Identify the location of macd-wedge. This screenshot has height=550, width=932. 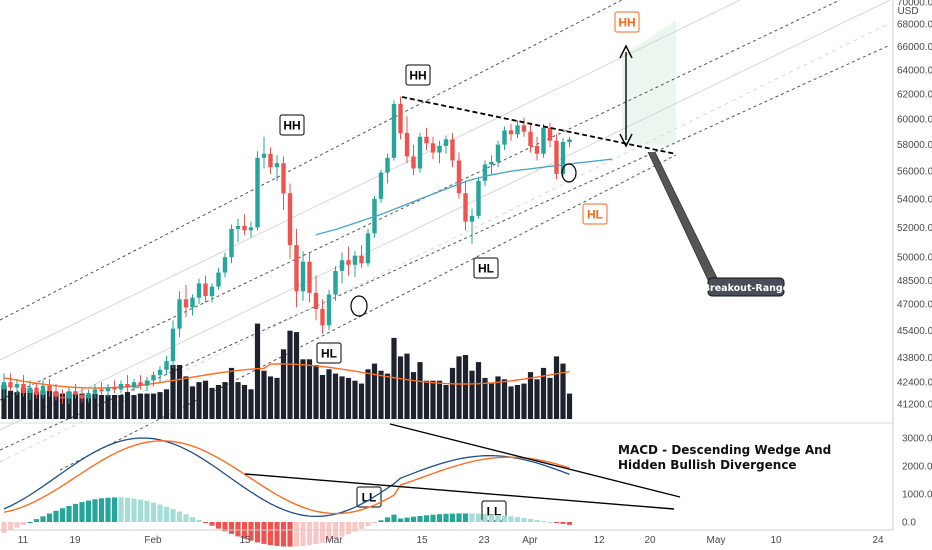
(462, 466).